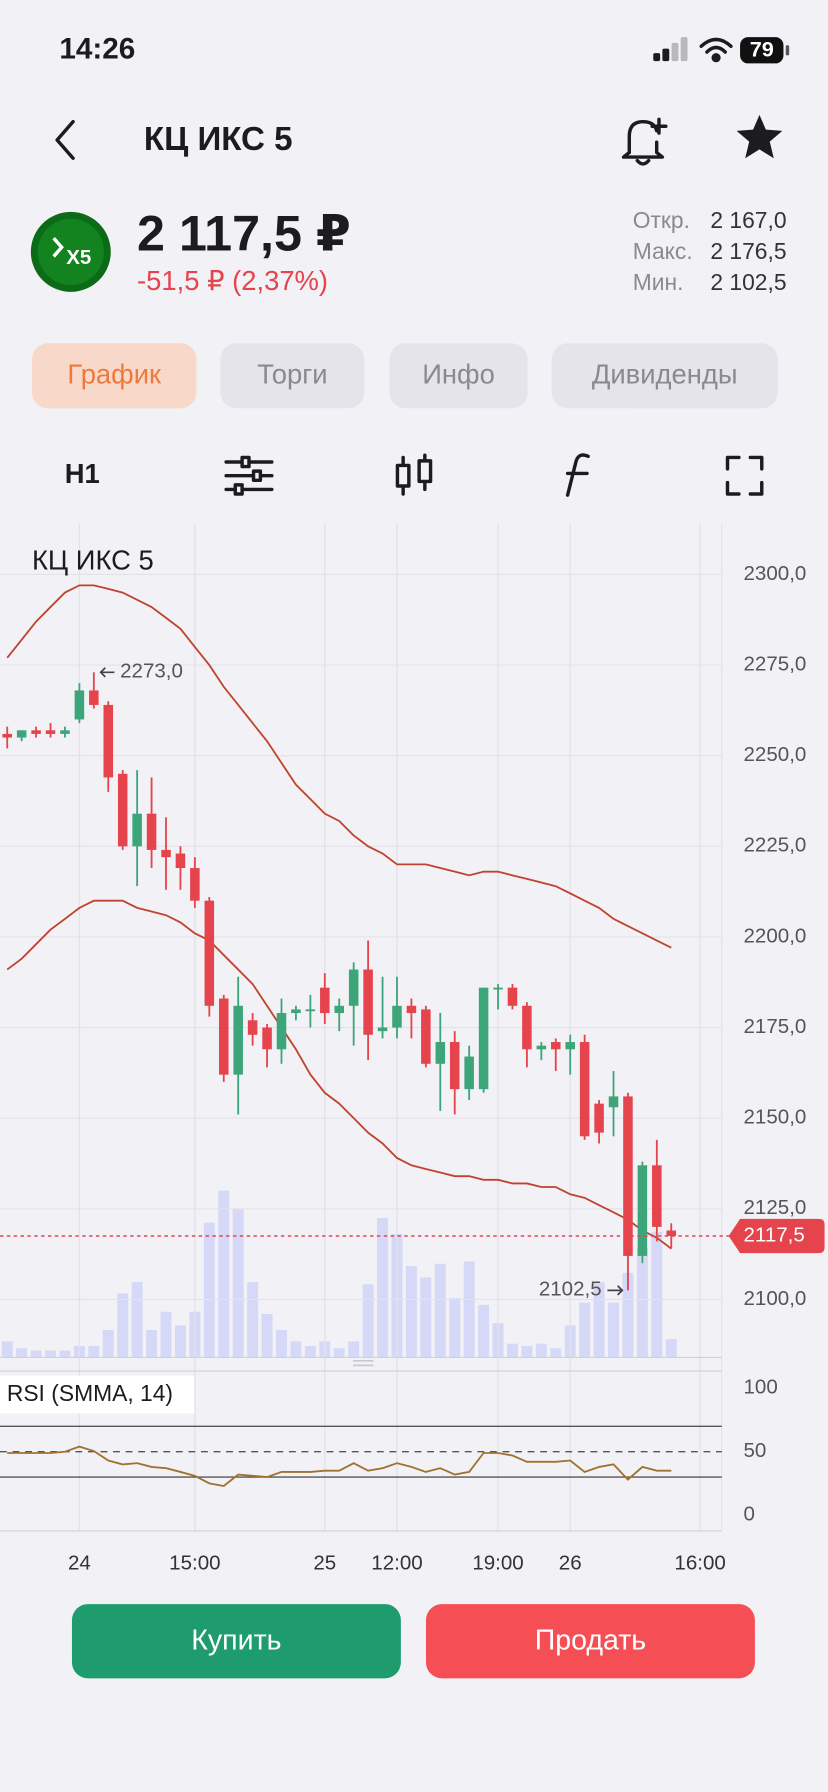 The height and width of the screenshot is (1792, 828). What do you see at coordinates (414, 474) in the screenshot?
I see `chart-type-button` at bounding box center [414, 474].